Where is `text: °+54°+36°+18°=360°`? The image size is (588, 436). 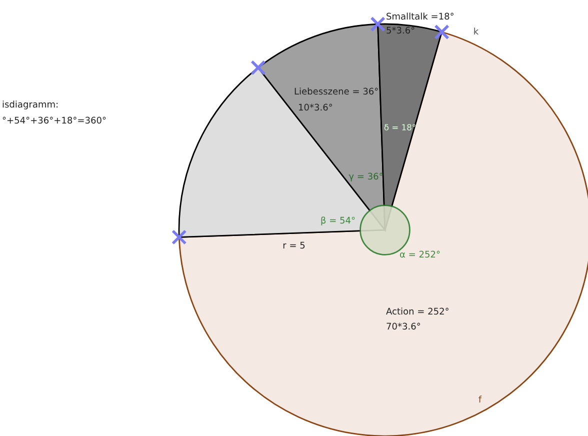
text: °+54°+36°+18°=360° is located at coordinates (54, 120).